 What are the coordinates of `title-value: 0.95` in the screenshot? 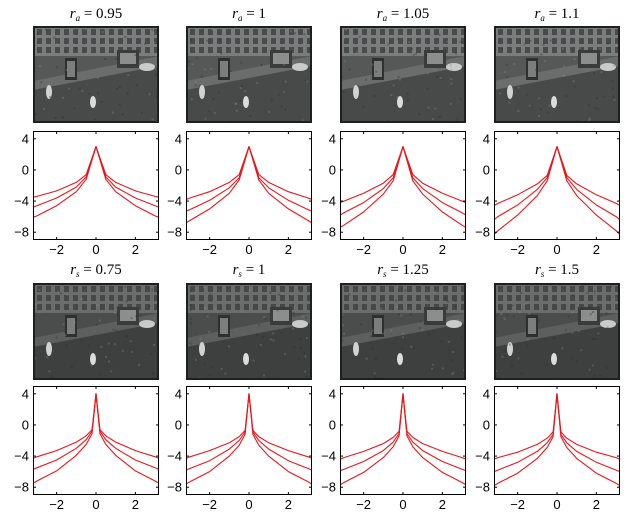 It's located at (109, 14).